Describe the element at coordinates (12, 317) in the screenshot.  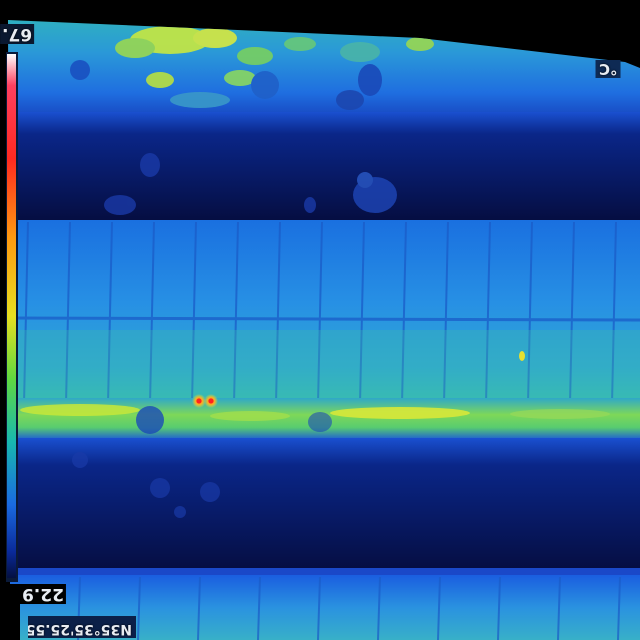
I see `temperature-scale-bar` at that location.